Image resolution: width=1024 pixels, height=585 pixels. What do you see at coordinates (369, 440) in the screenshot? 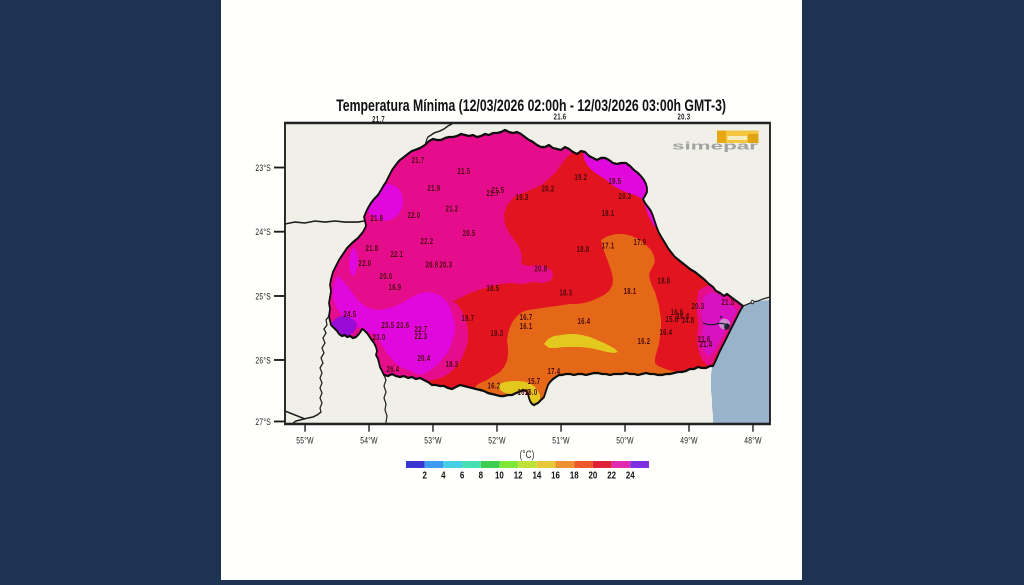
I see `svg-text: 54°W` at bounding box center [369, 440].